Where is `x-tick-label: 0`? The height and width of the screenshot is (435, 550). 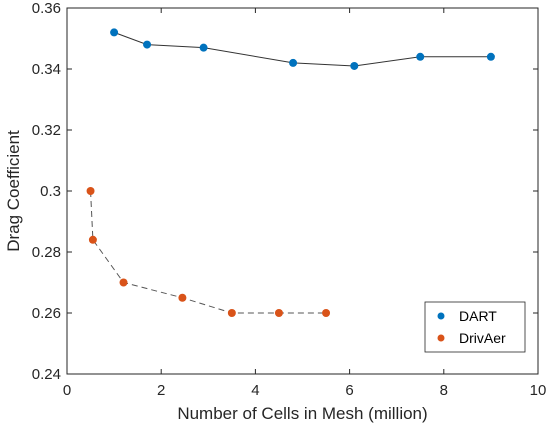 x-tick-label: 0 is located at coordinates (67, 390).